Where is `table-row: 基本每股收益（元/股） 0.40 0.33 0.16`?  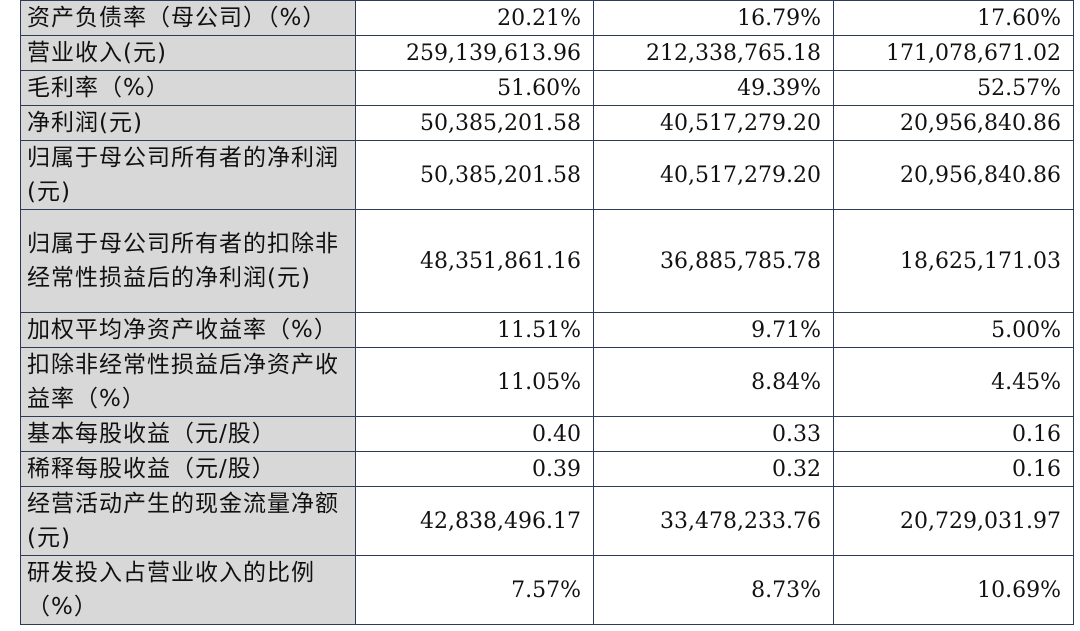 table-row: 基本每股收益（元/股） 0.40 0.33 0.16 is located at coordinates (547, 434).